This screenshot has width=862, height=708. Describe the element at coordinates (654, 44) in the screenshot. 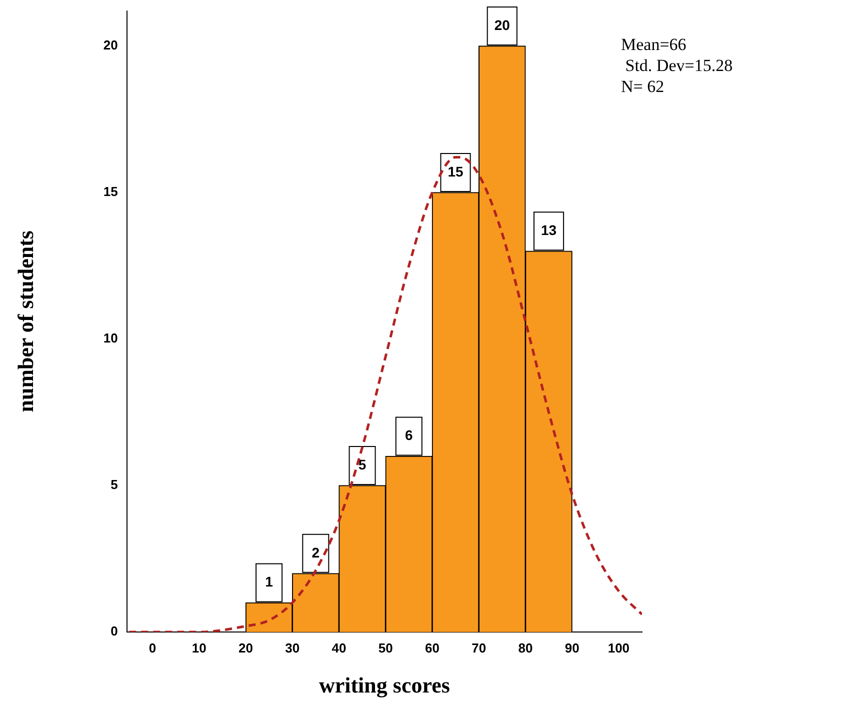

I see `annotation: Mean=66` at that location.